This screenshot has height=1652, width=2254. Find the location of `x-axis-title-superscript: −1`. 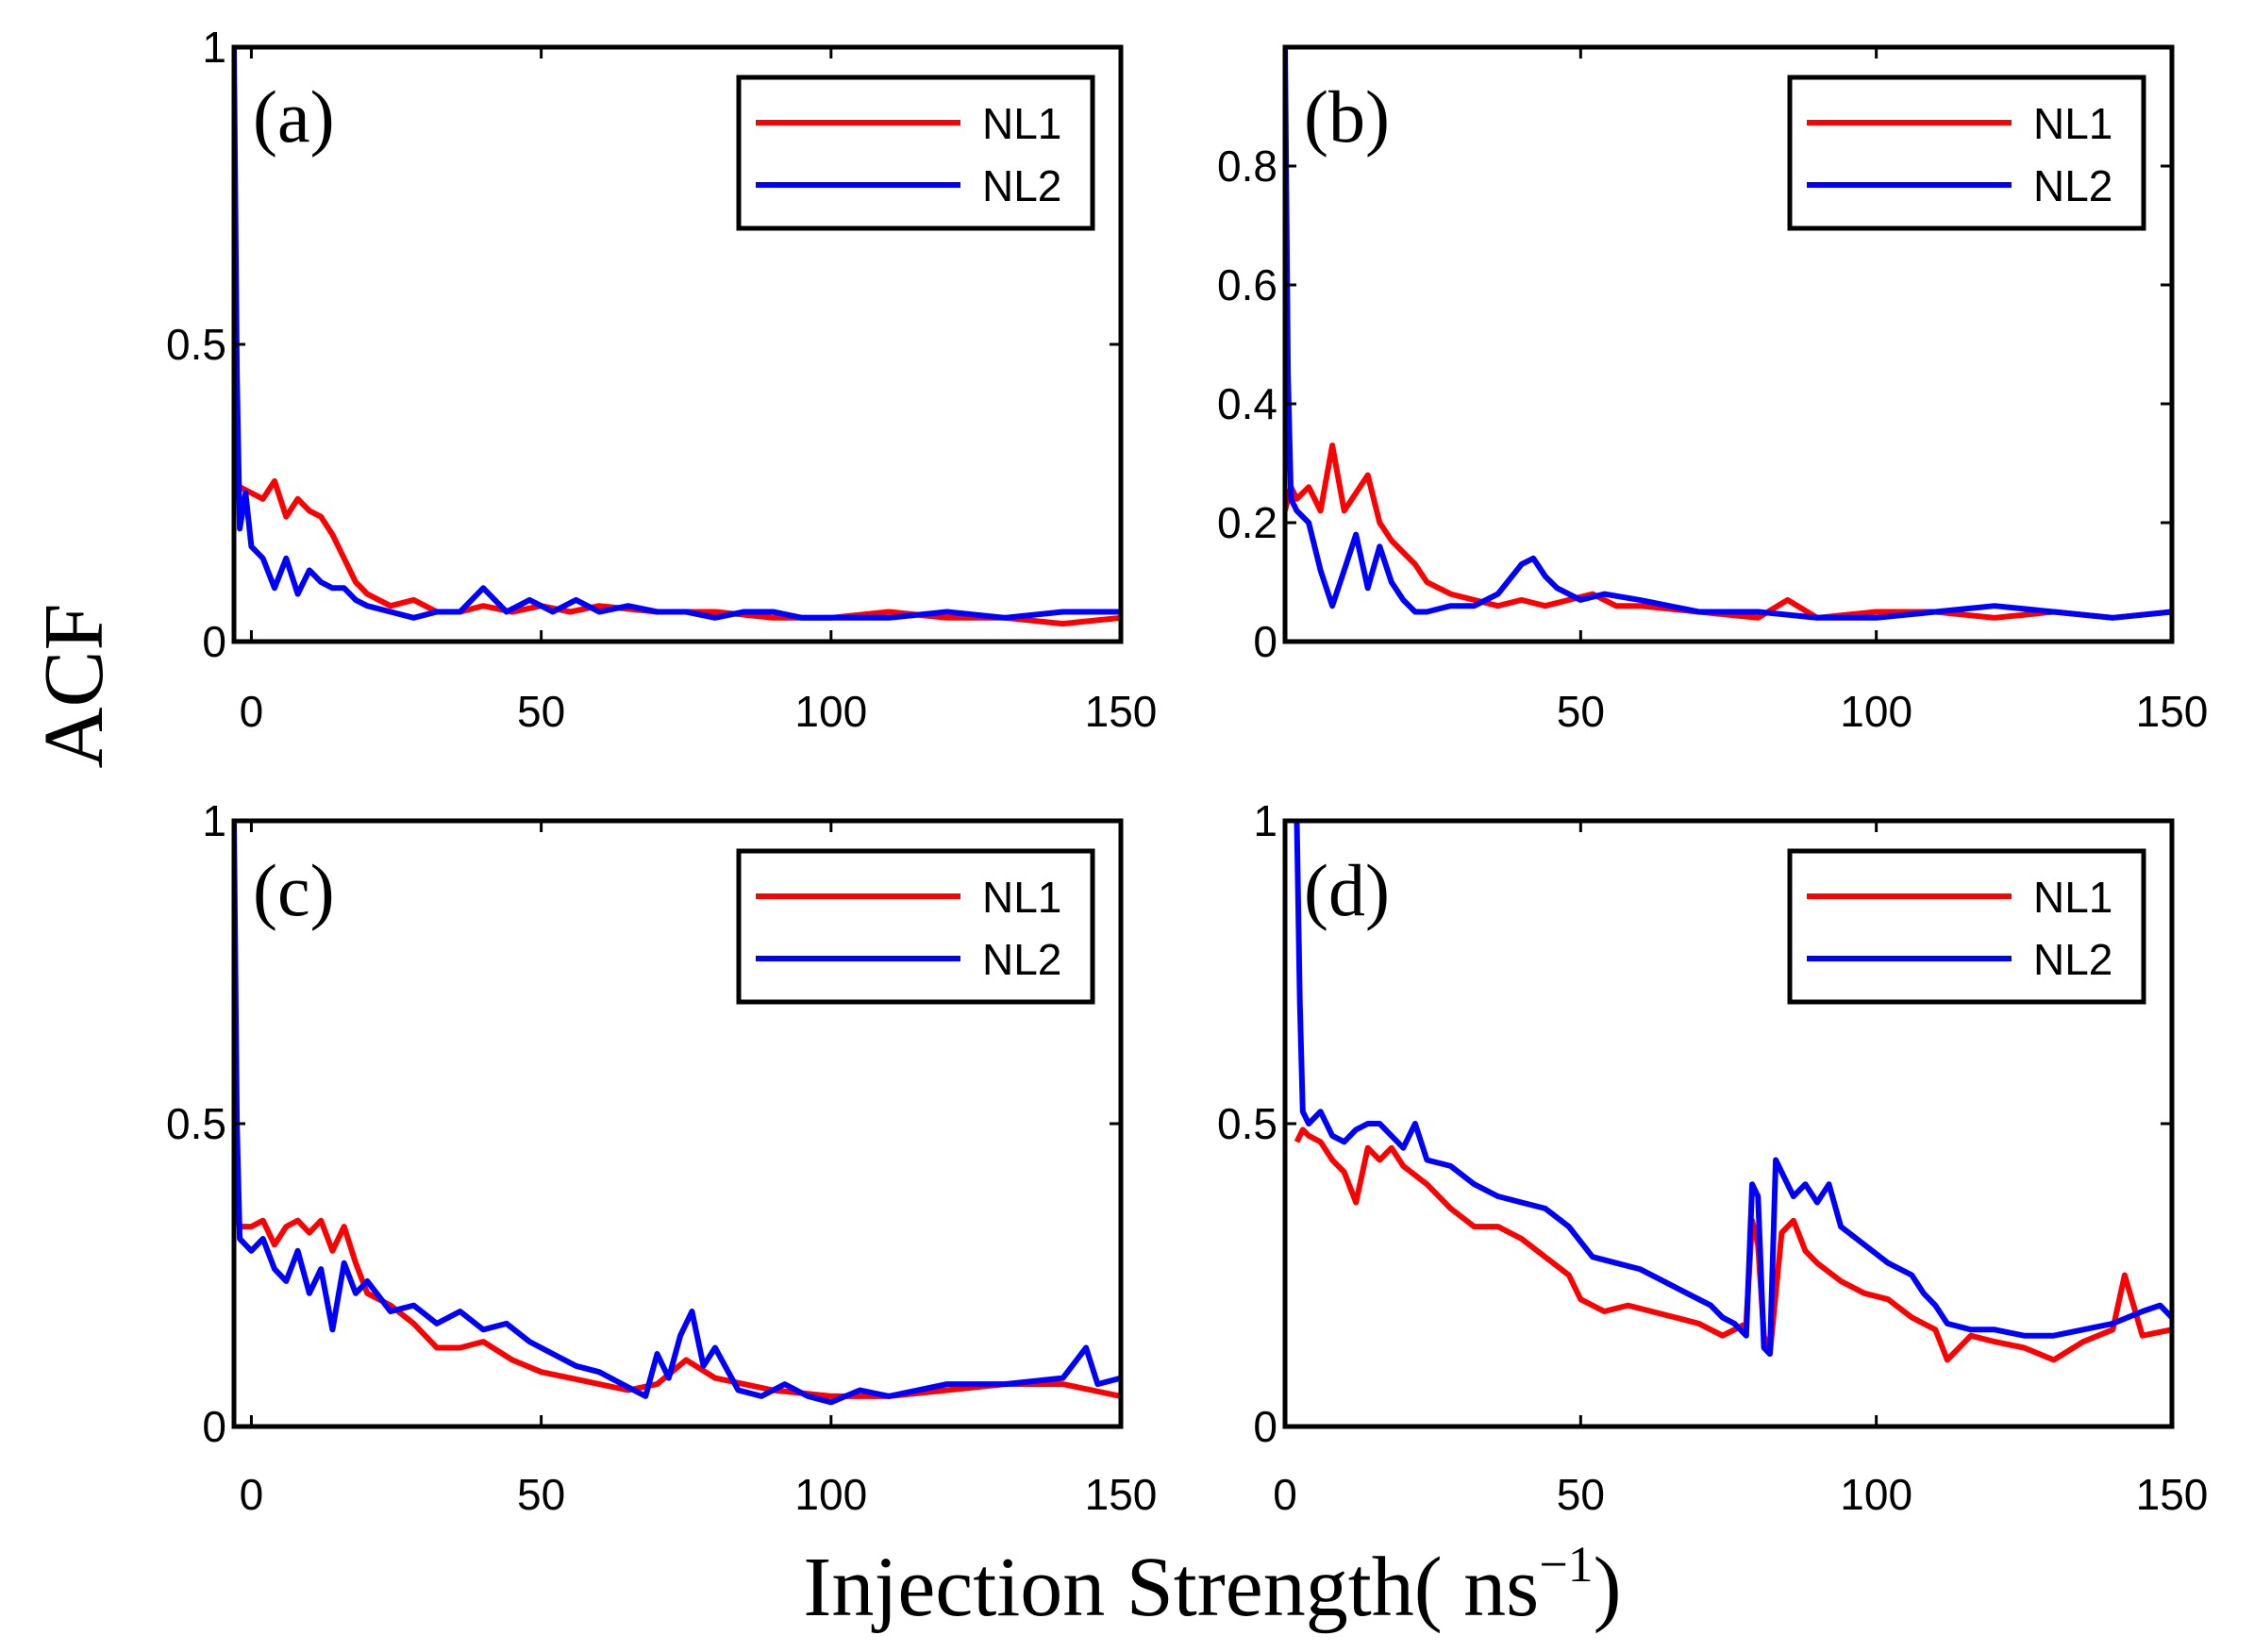

x-axis-title-superscript: −1 is located at coordinates (1566, 1564).